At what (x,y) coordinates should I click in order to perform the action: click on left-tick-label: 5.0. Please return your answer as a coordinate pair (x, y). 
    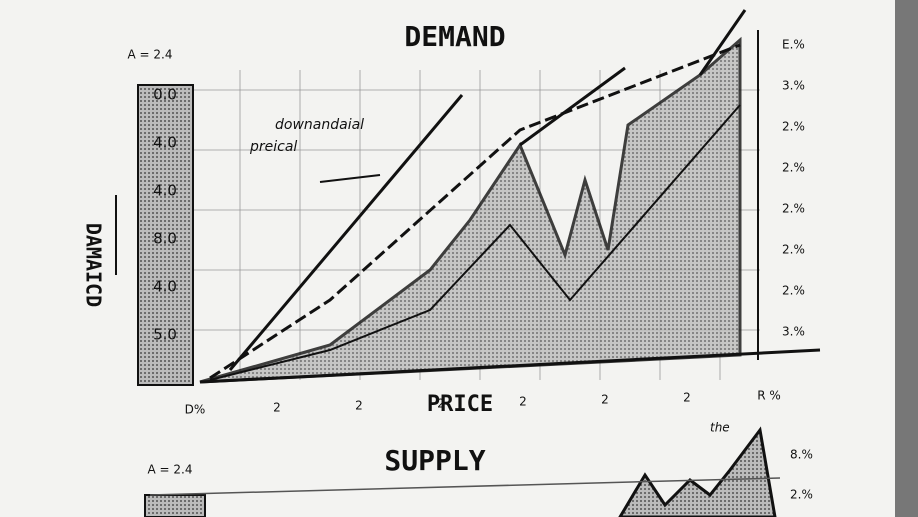
    Looking at the image, I should click on (165, 335).